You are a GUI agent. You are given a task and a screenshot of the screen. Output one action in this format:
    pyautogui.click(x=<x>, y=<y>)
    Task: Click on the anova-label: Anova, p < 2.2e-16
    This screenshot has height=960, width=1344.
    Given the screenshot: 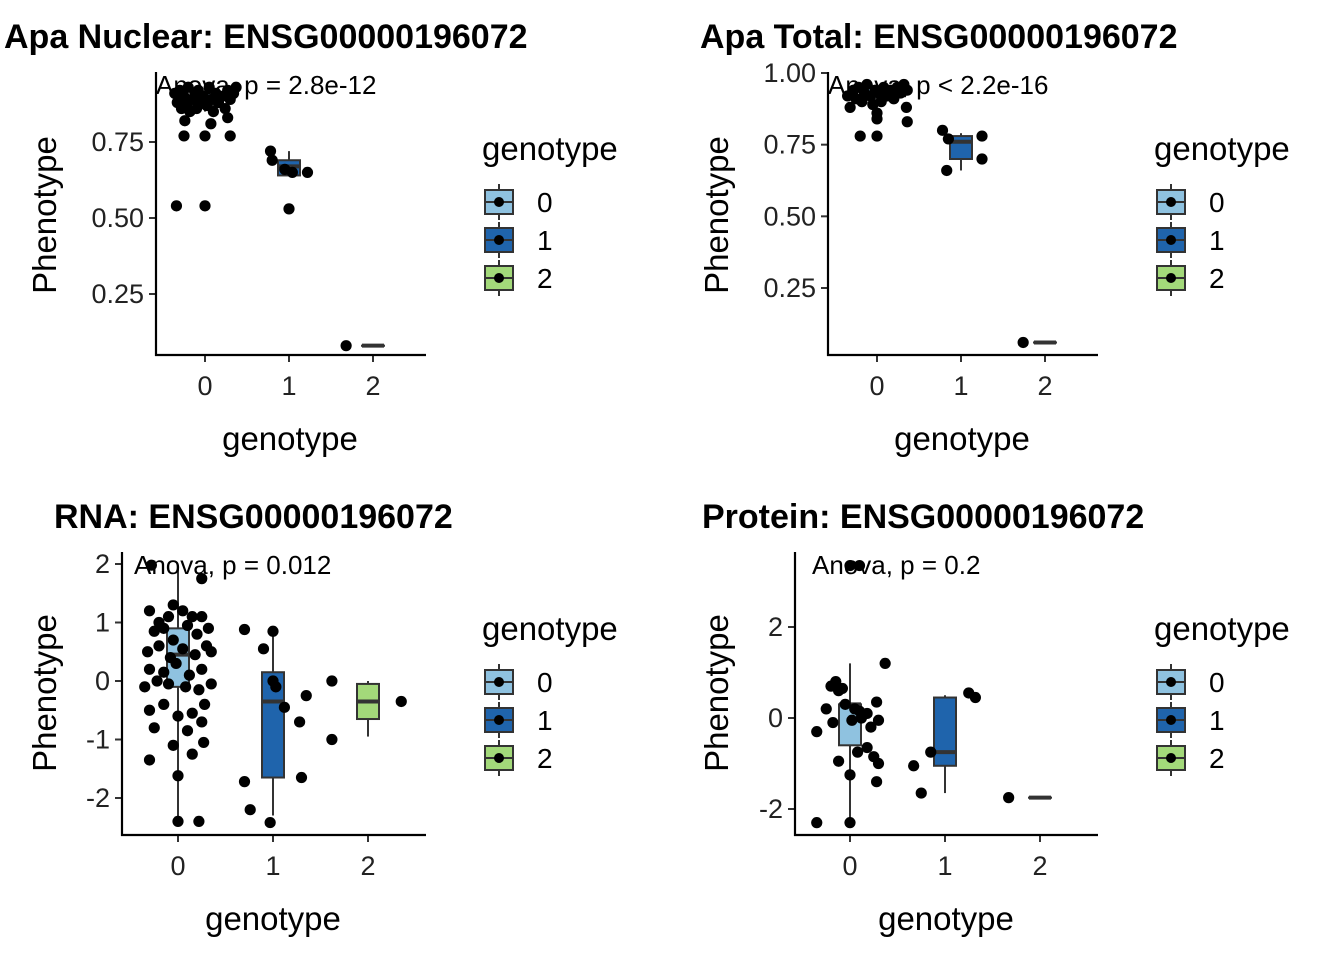 What is the action you would take?
    pyautogui.click(x=938, y=85)
    